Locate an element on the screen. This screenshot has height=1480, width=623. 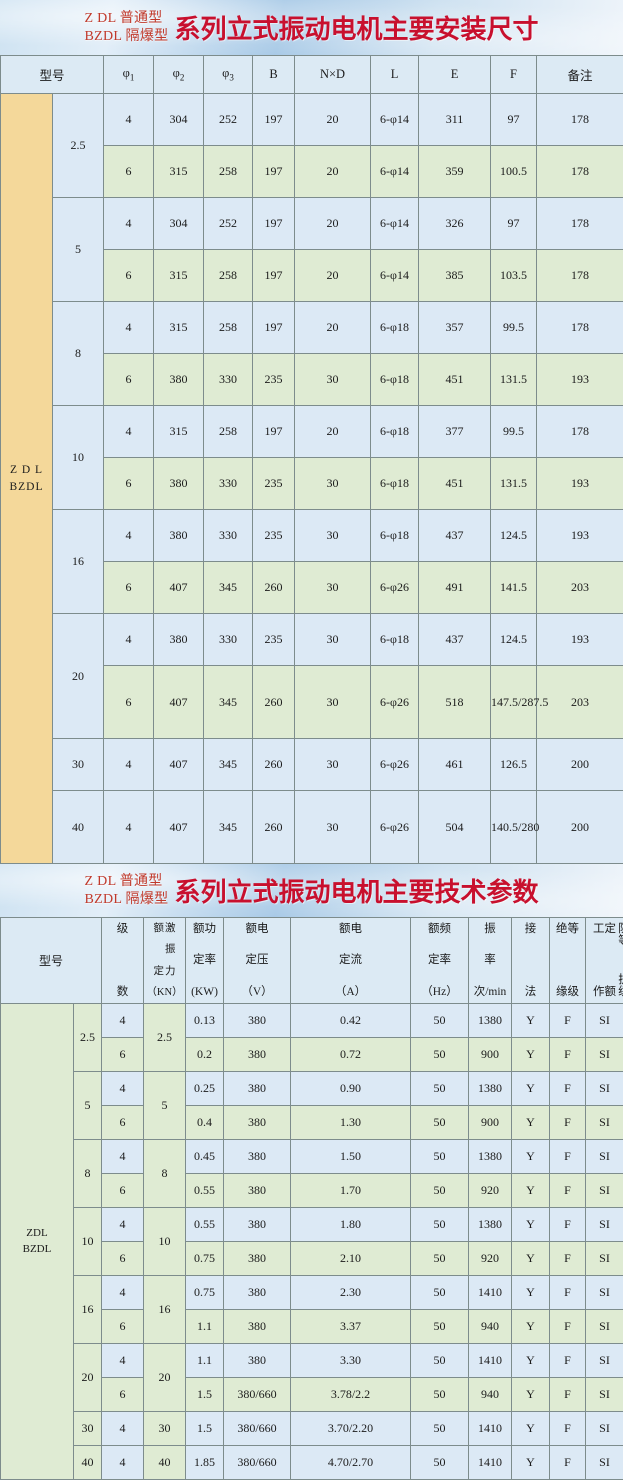
table2-header-exciting-force: 额激额振定力（KN） is located at coordinates (165, 961).